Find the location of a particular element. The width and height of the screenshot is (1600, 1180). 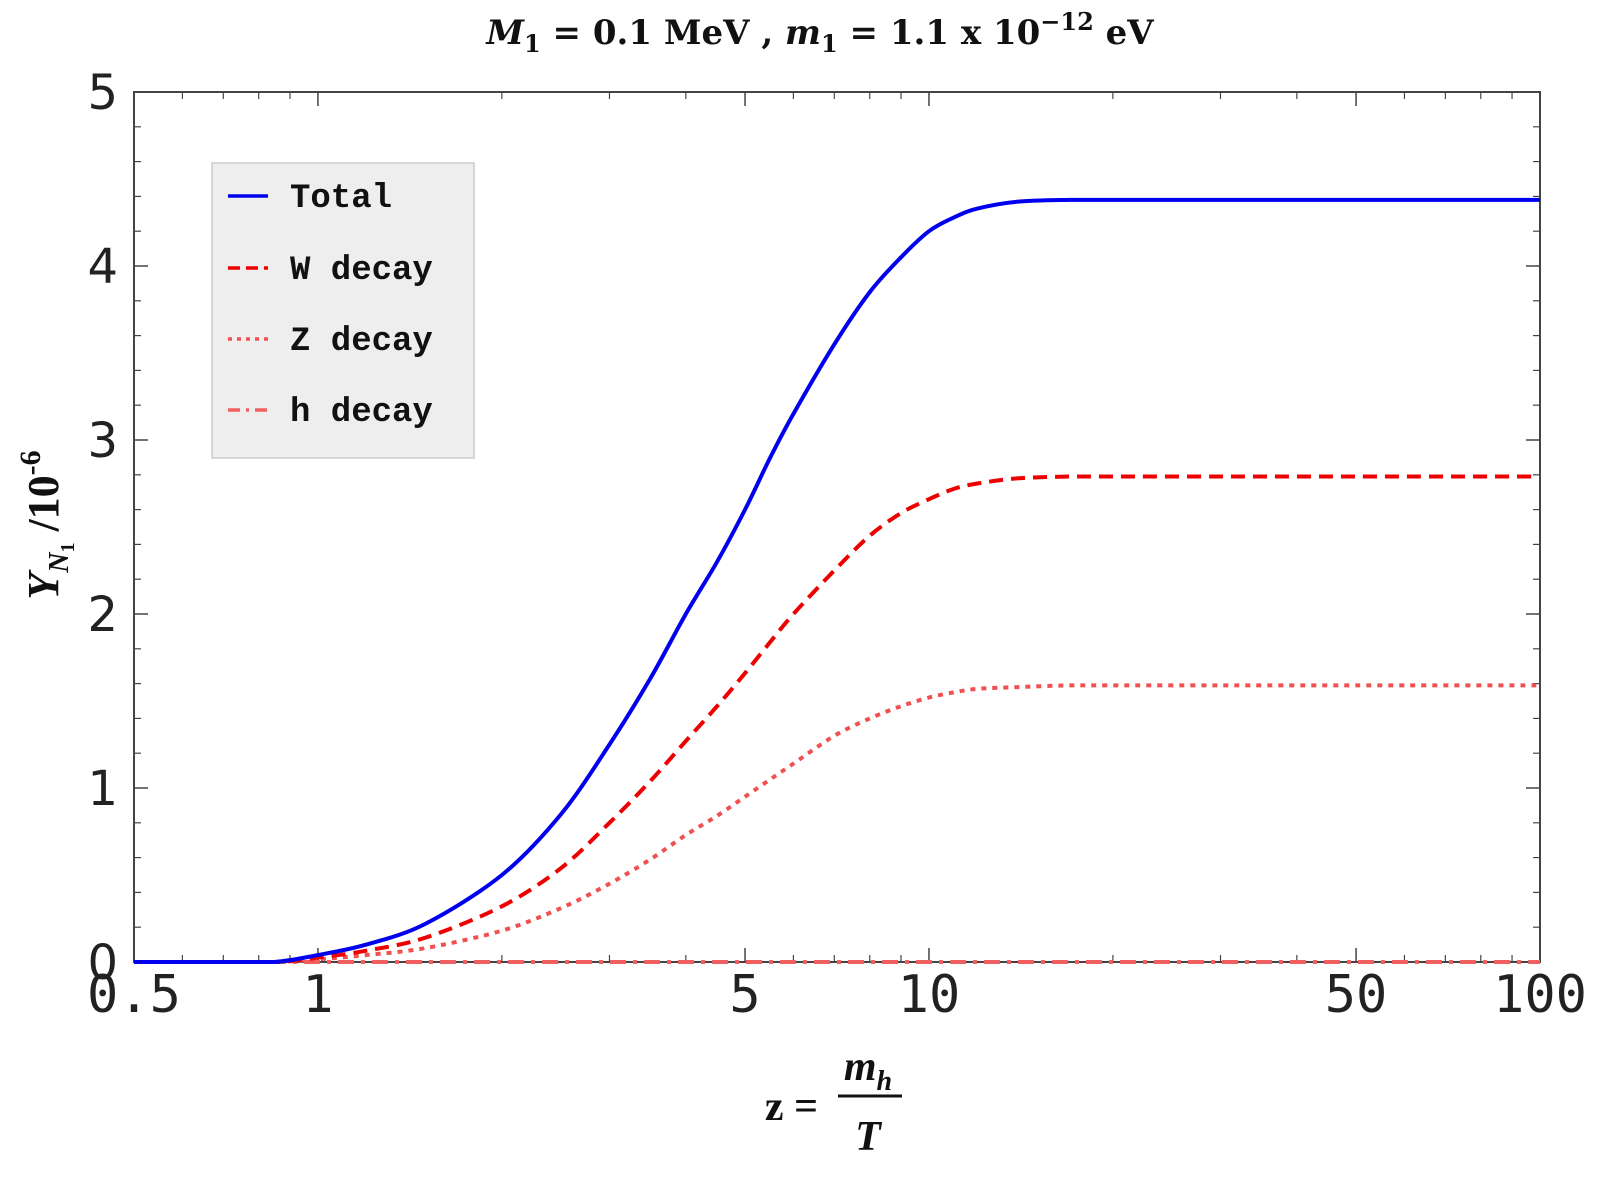

y-tick-label: 3 is located at coordinates (102, 441).